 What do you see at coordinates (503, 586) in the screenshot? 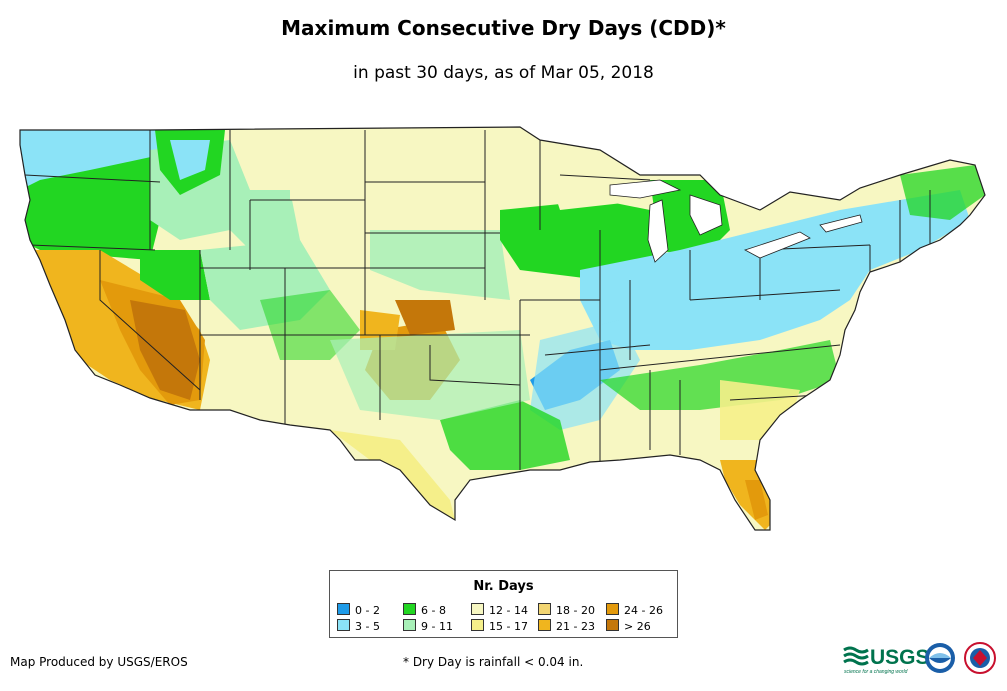
I see `legend-title: Nr. Days` at bounding box center [503, 586].